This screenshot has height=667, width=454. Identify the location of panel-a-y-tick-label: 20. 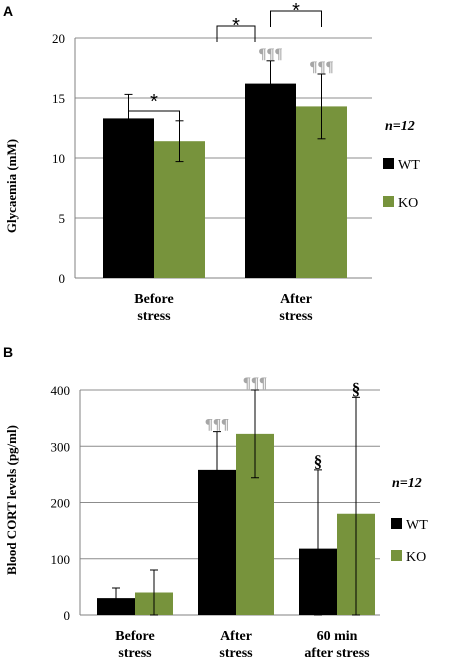
(58, 38).